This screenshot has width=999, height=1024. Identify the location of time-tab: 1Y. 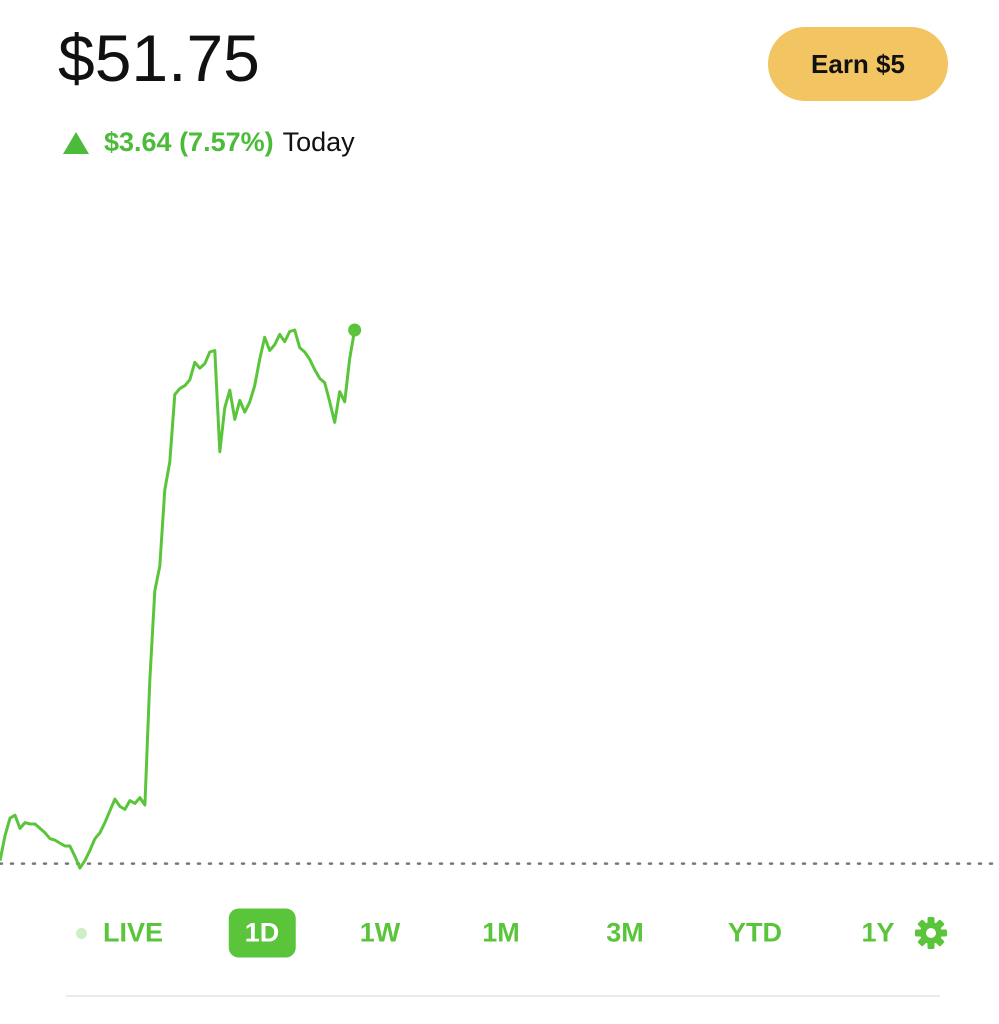
(878, 932).